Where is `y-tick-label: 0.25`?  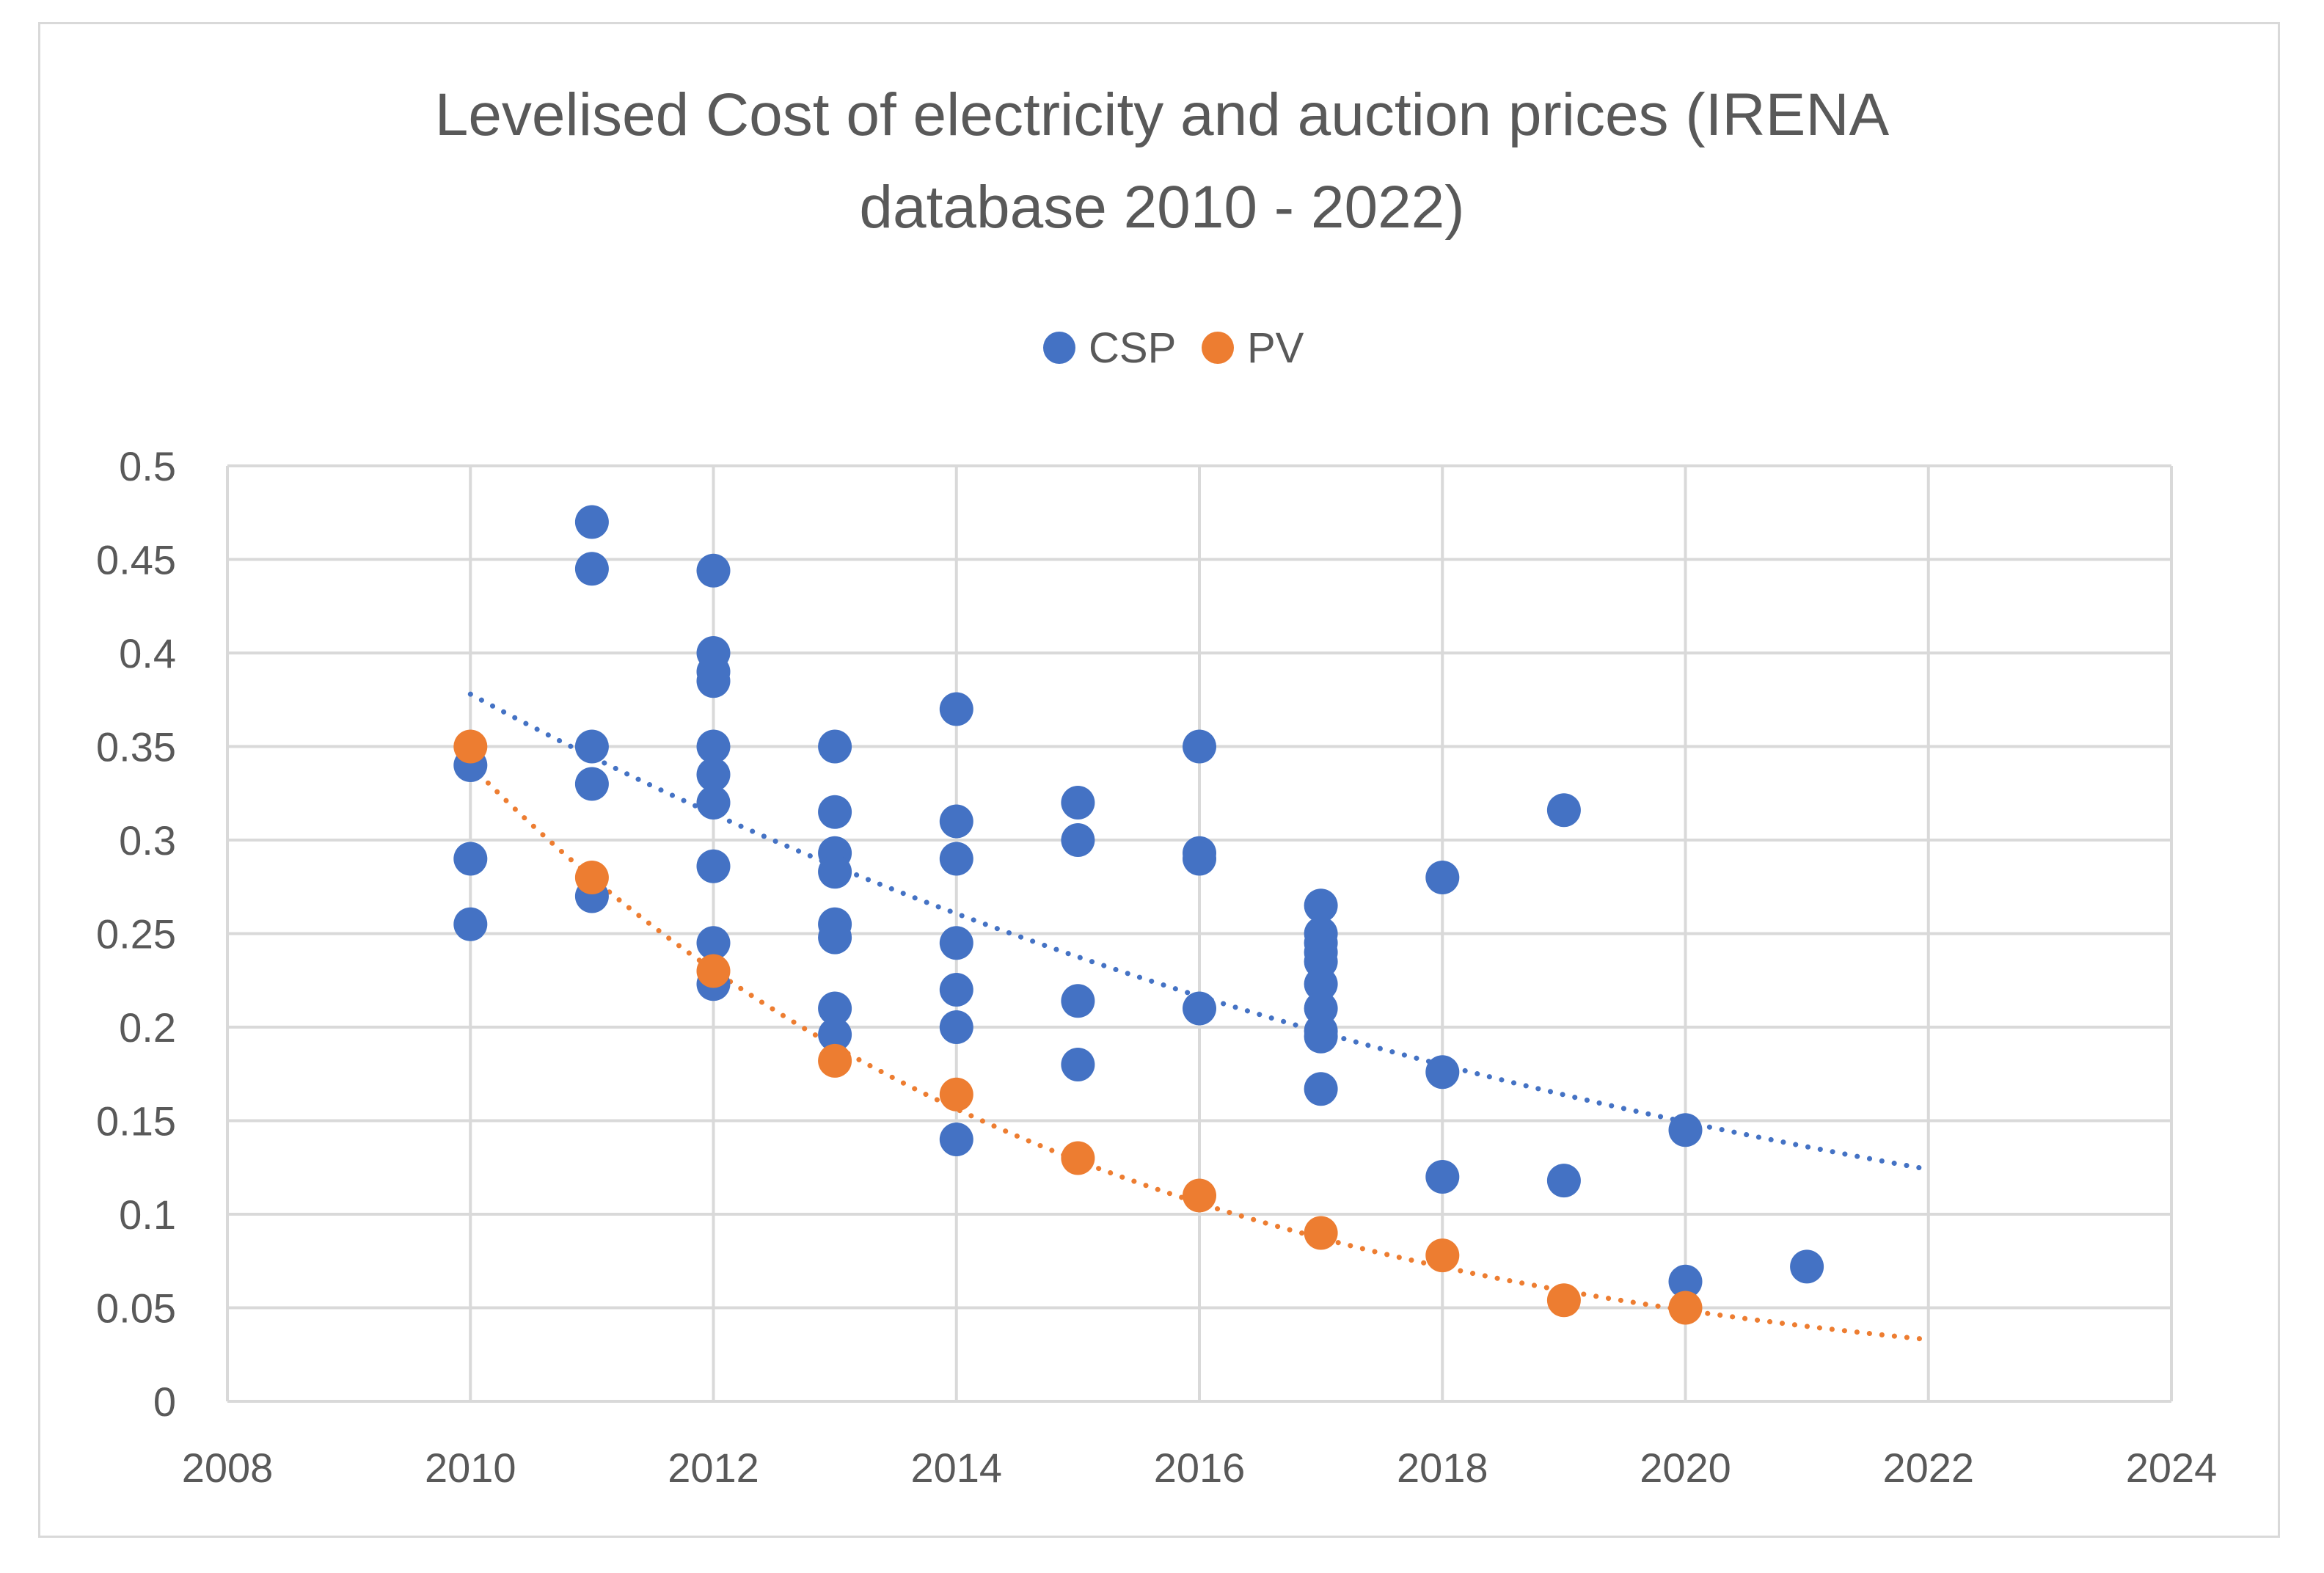 y-tick-label: 0.25 is located at coordinates (136, 934).